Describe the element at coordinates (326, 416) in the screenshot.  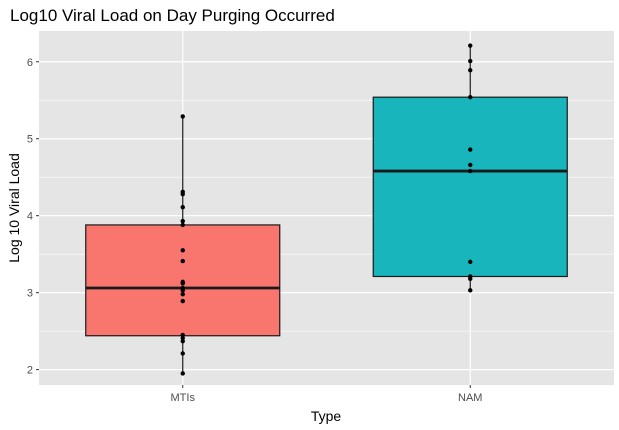
I see `x-axis-title: Type` at that location.